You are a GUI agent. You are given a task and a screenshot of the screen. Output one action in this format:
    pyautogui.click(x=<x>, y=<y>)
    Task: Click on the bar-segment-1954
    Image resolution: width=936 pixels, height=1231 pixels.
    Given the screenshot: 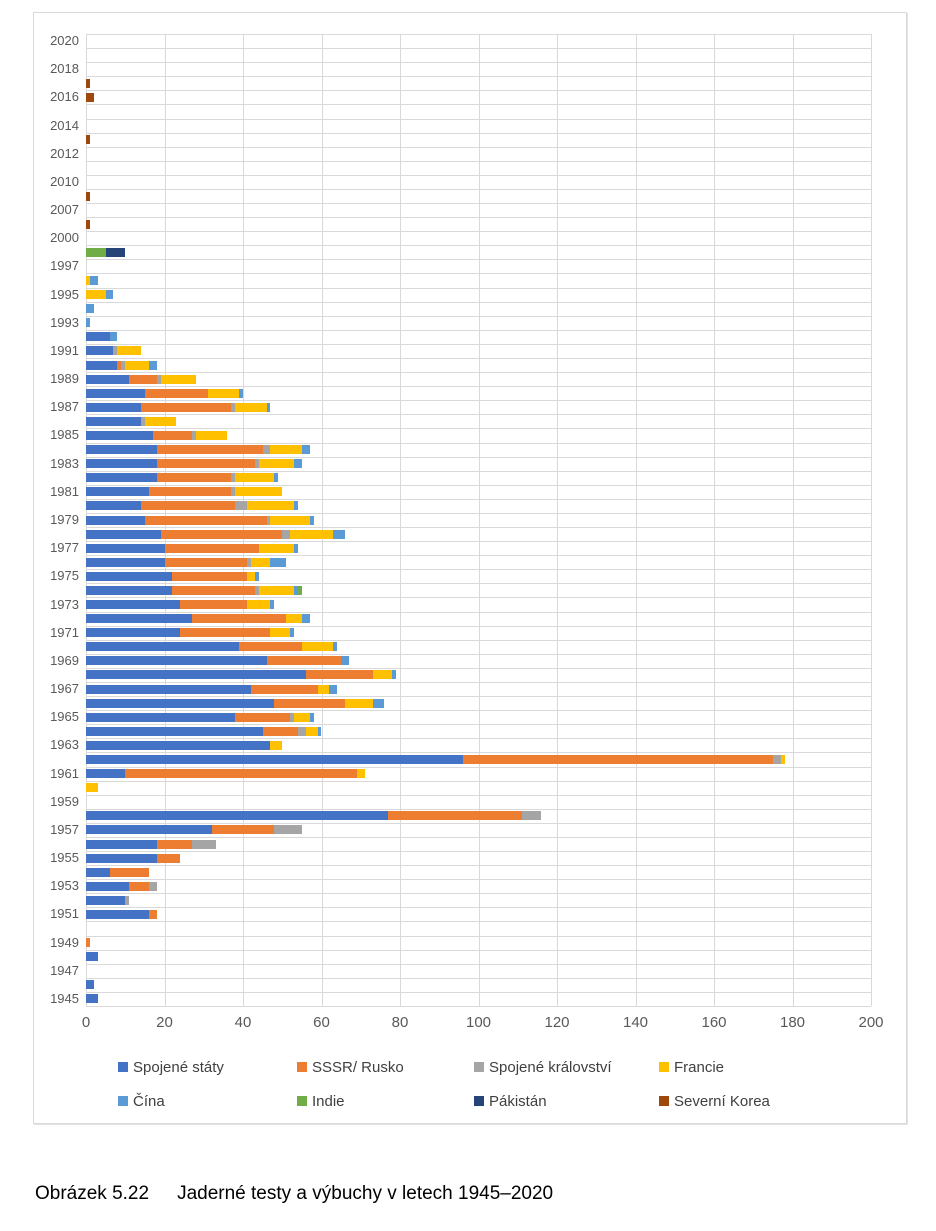 What is the action you would take?
    pyautogui.click(x=98, y=872)
    